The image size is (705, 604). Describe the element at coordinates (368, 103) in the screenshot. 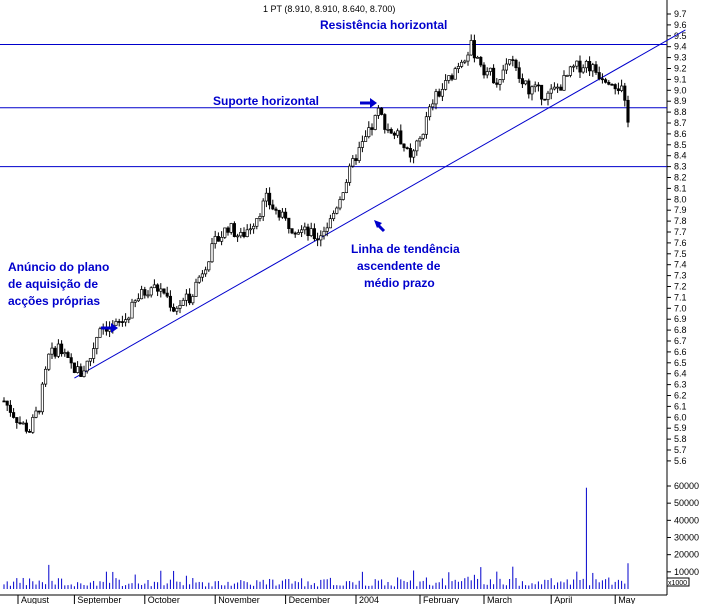

I see `suporte-arrow-icon` at that location.